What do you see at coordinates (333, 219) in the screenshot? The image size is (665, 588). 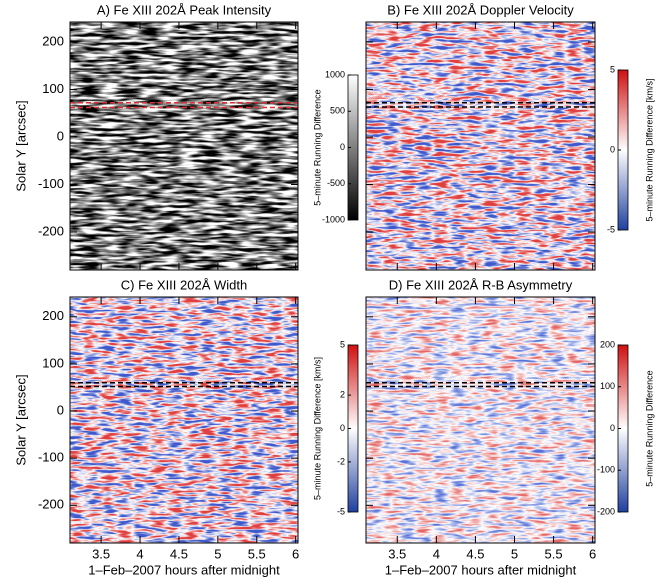 I see `colorbar-tick-label: -1000` at bounding box center [333, 219].